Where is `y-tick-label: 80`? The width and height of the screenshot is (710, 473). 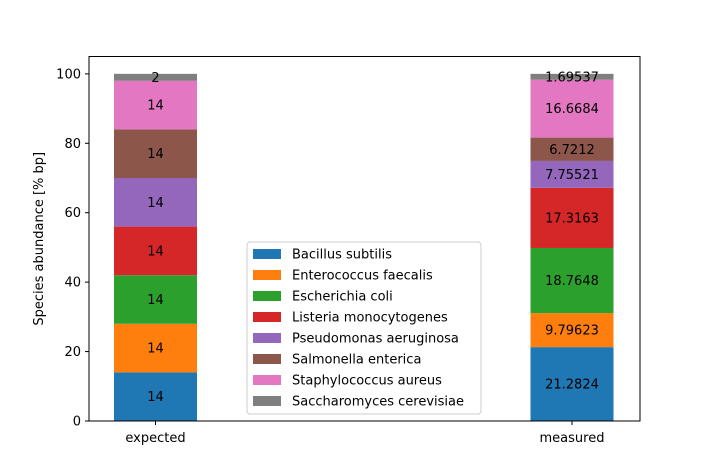 y-tick-label: 80 is located at coordinates (72, 144).